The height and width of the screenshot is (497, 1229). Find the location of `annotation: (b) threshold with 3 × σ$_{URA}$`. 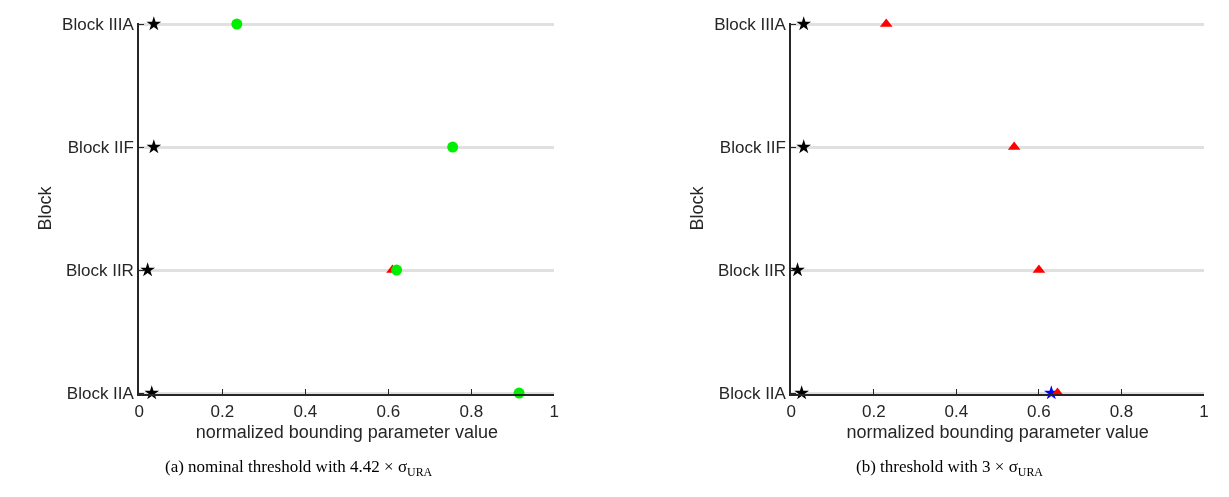

annotation: (b) threshold with 3 × σ$_{URA}$ is located at coordinates (950, 468).